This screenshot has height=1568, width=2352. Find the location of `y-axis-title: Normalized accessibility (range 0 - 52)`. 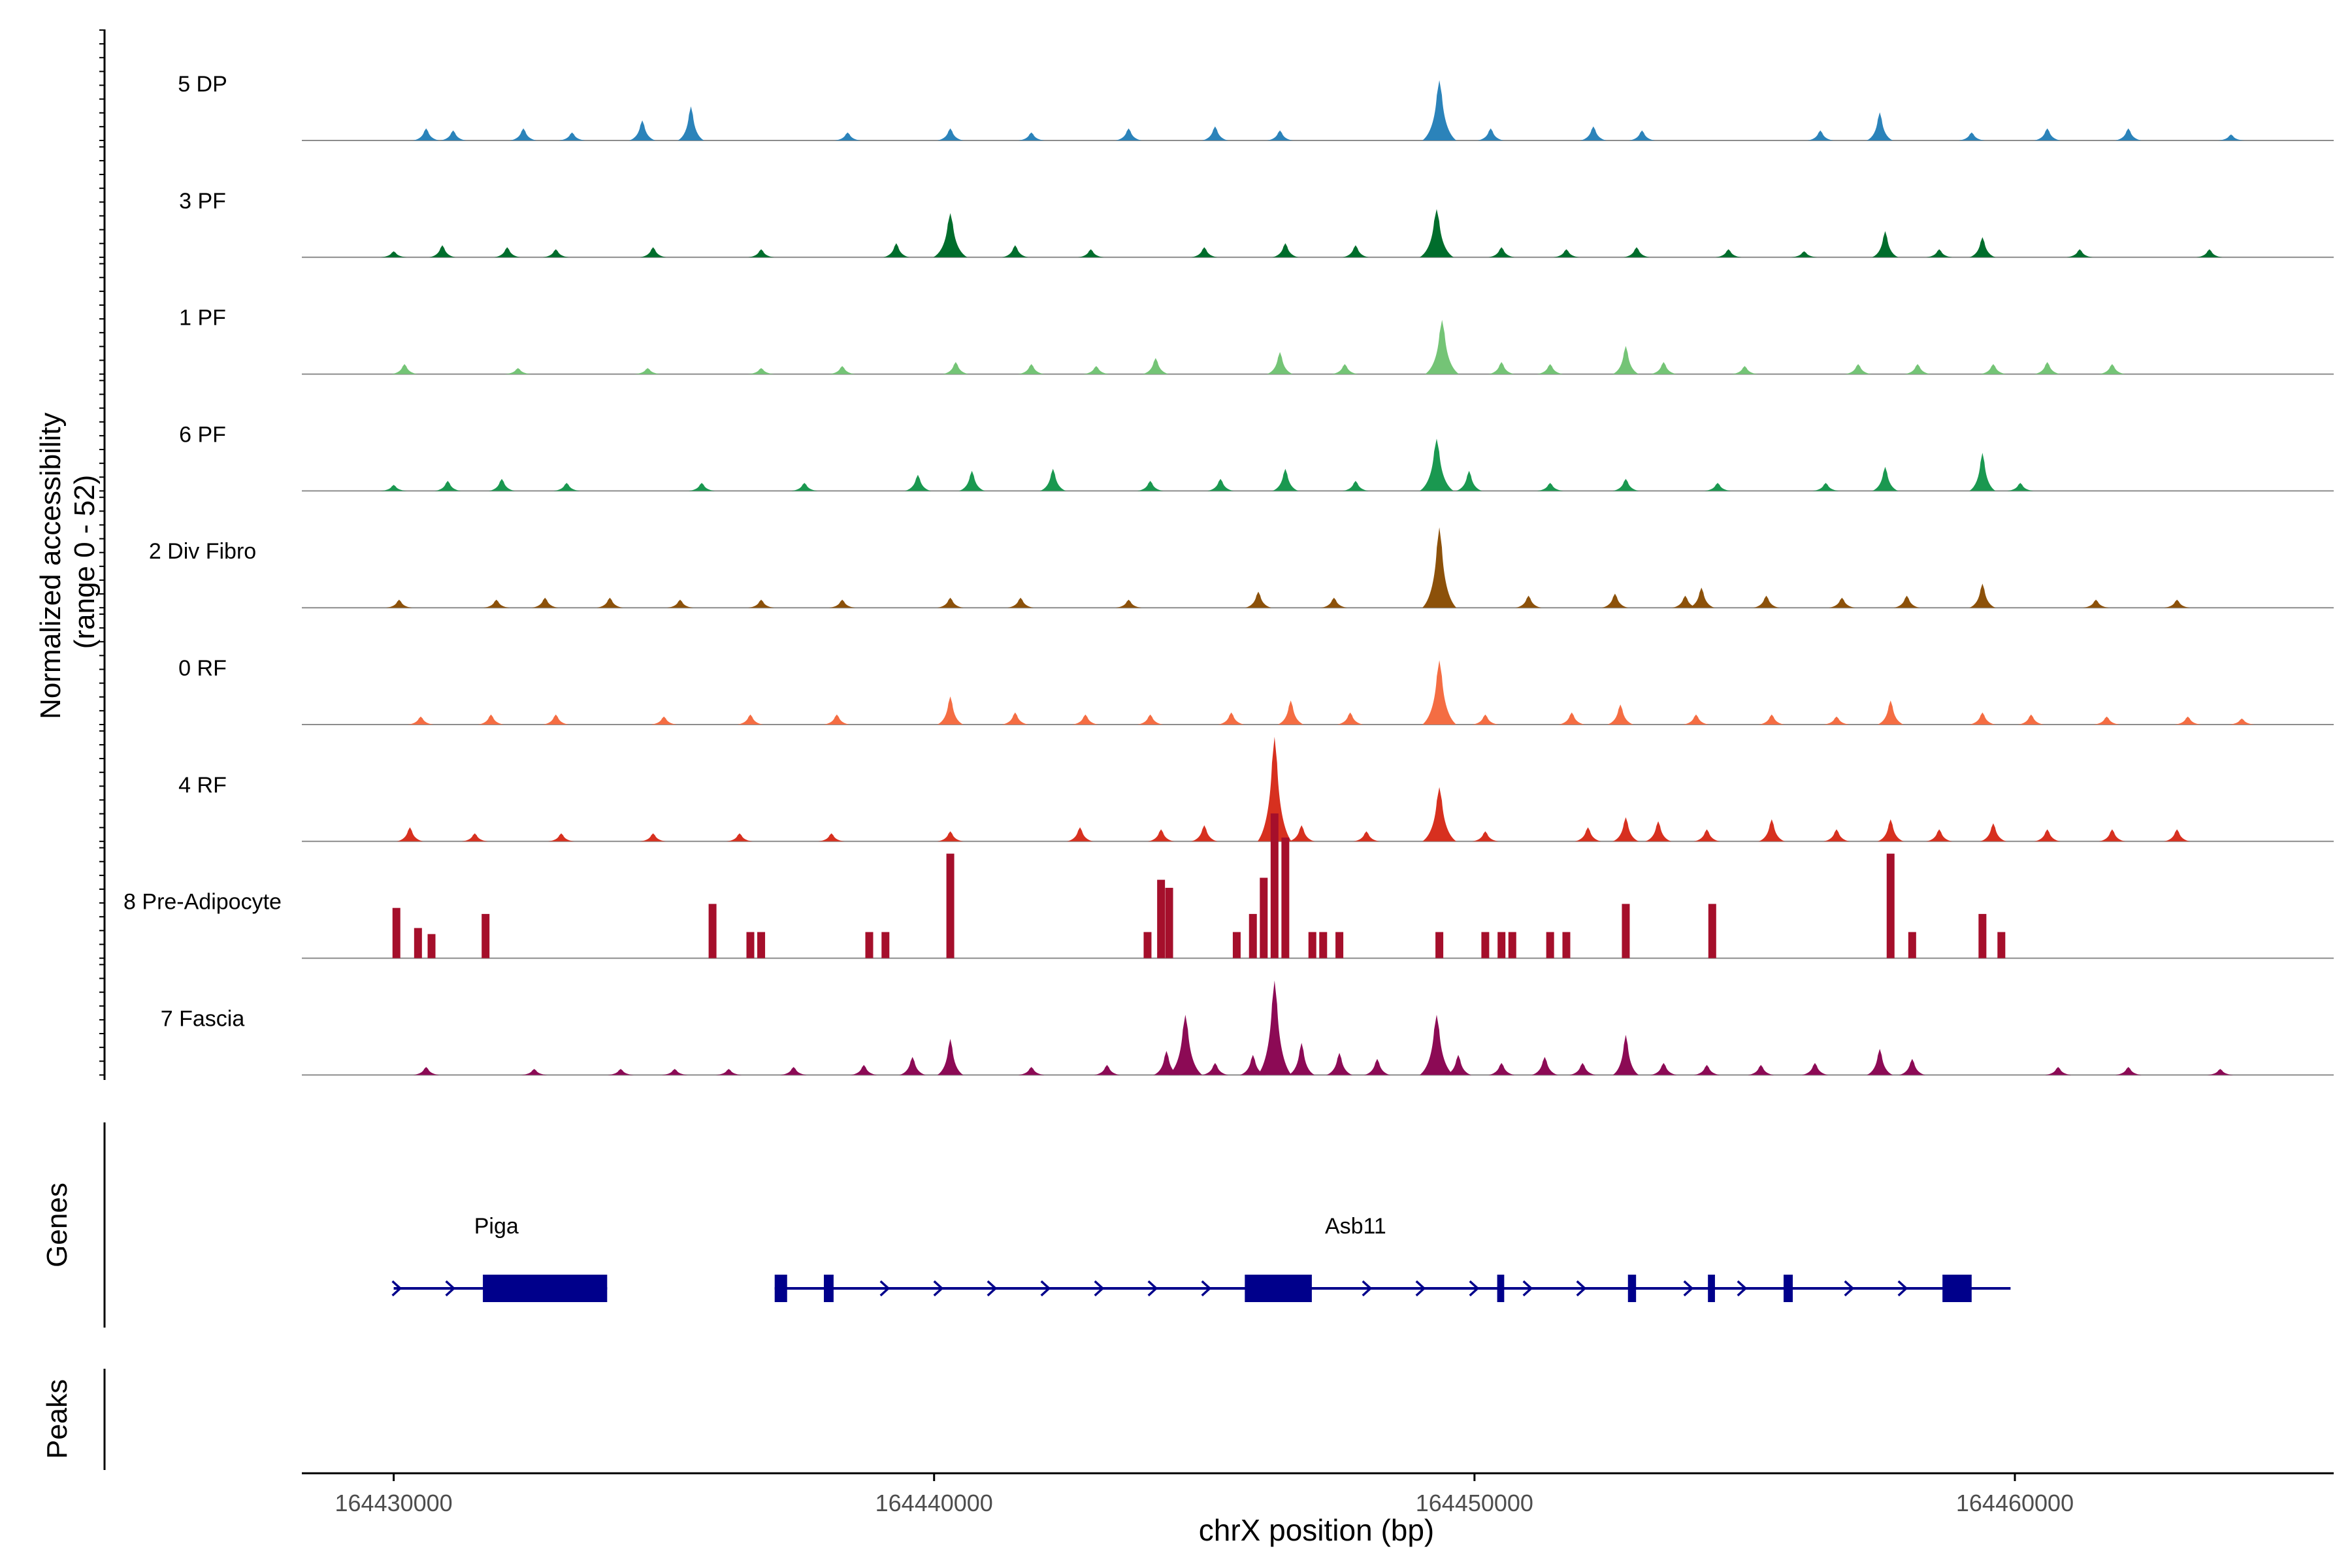

y-axis-title: Normalized accessibility (range 0 - 52) is located at coordinates (68, 561).